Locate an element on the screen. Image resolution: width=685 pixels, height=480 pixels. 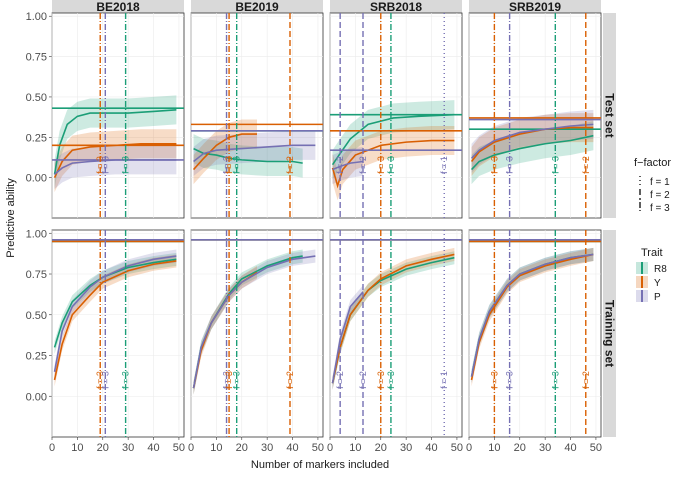
legend-trait-title: Trait is located at coordinates (652, 253).